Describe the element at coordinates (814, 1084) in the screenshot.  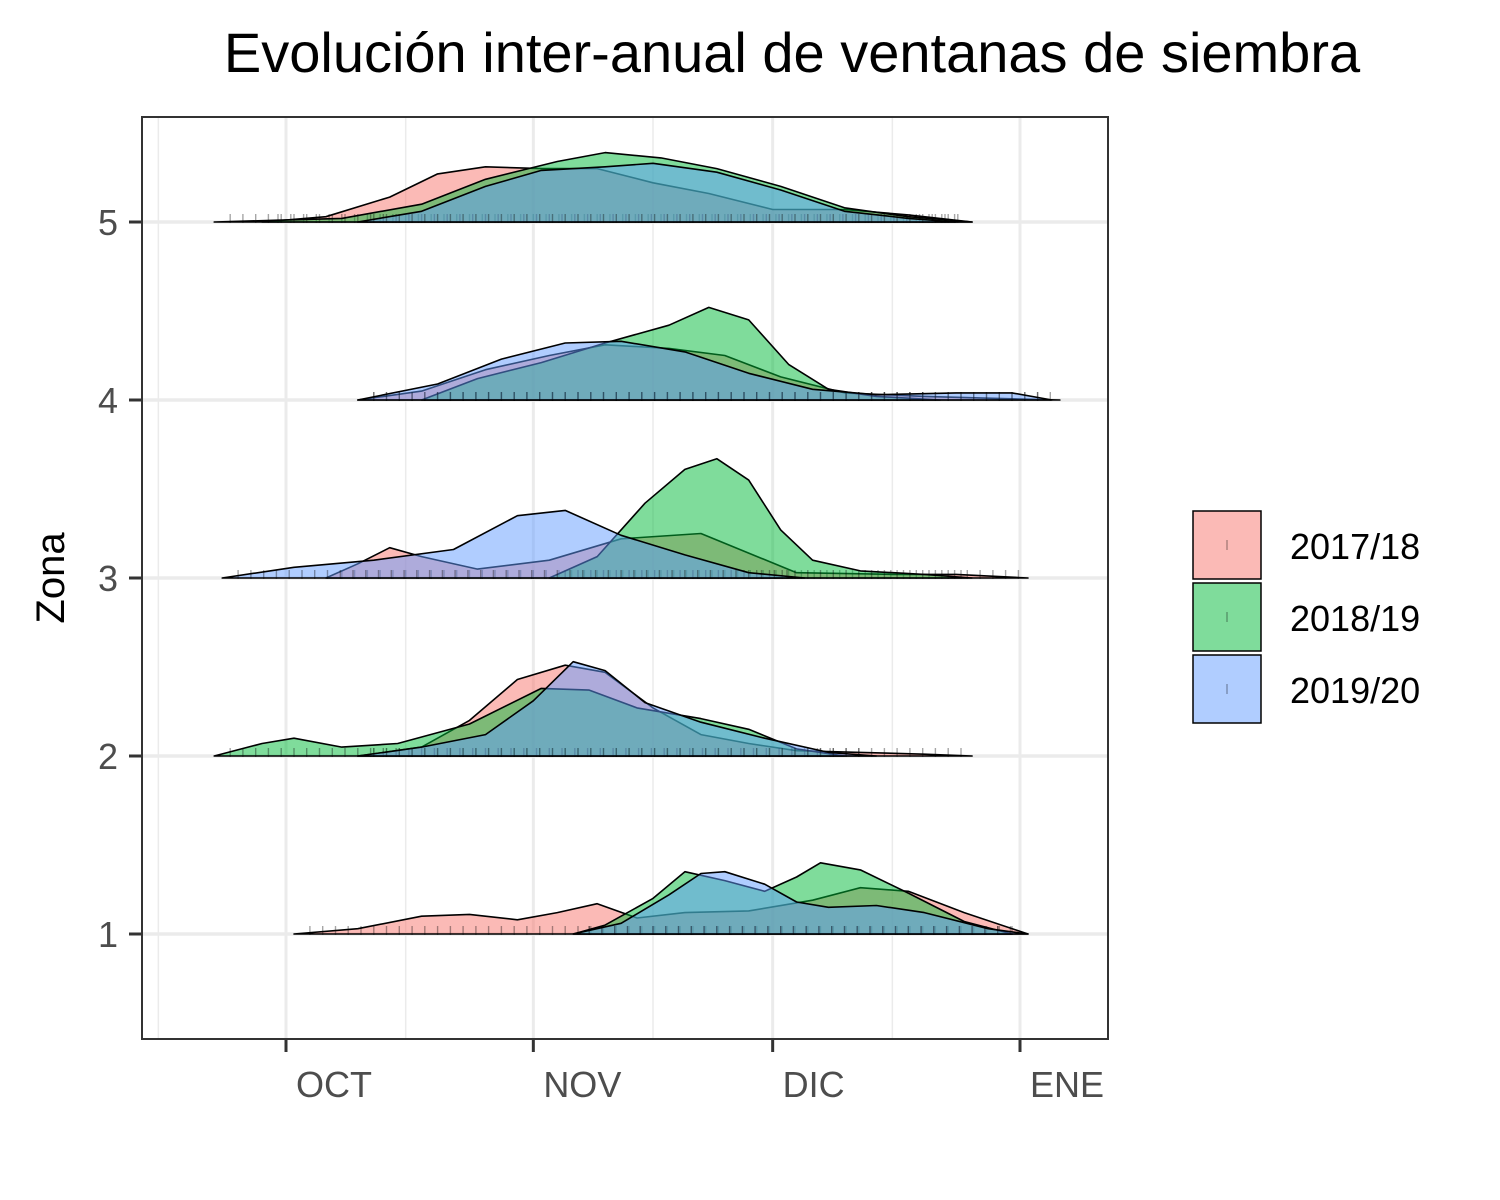
I see `x-tick-label: DIC` at that location.